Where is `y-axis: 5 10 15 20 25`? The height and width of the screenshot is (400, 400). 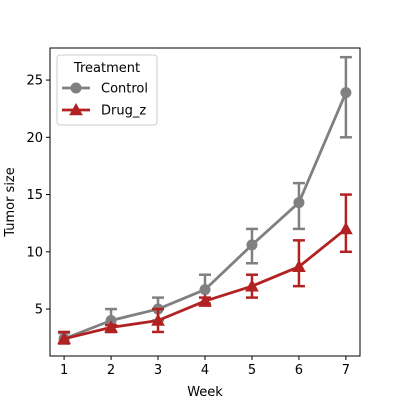
y-axis: 5 10 15 20 25 is located at coordinates (38, 196).